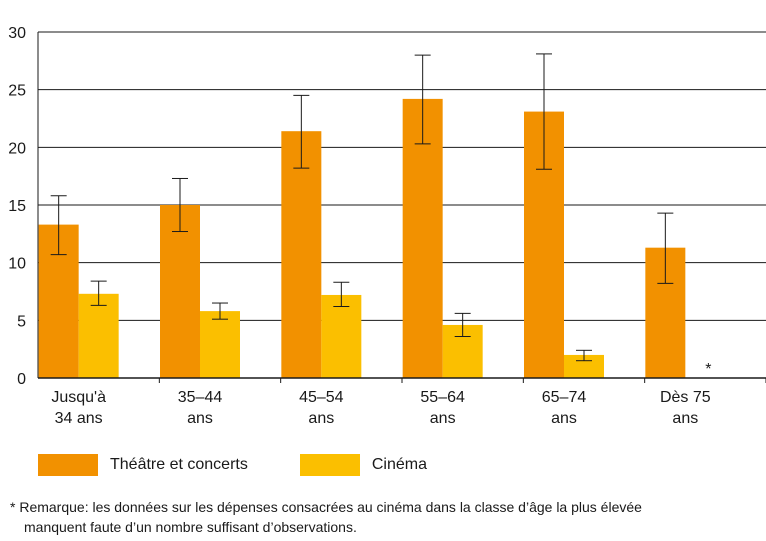 The width and height of the screenshot is (766, 541). Describe the element at coordinates (200, 397) in the screenshot. I see `x-category-label: 35–44` at that location.